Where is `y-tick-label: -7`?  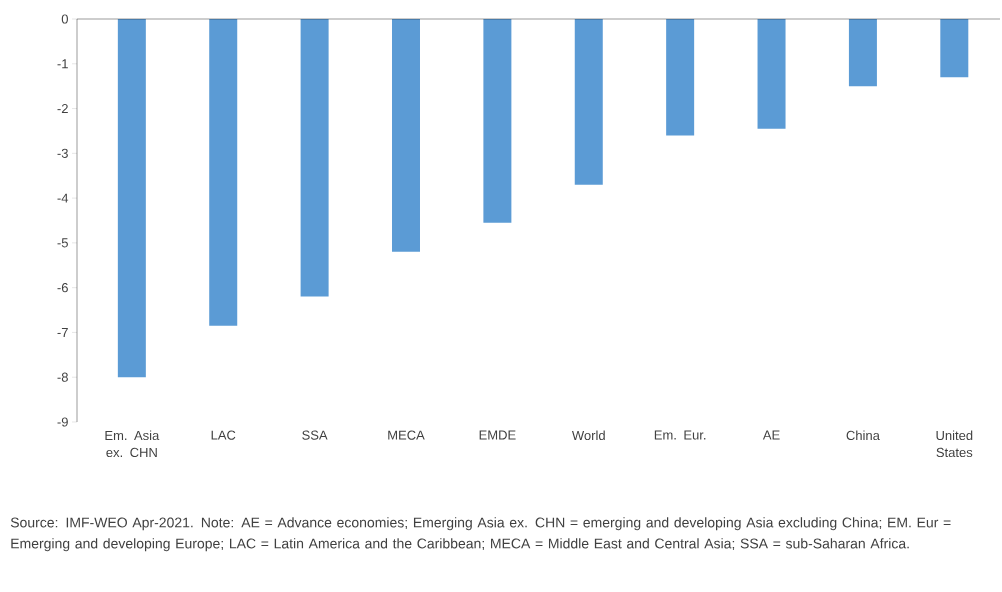 y-tick-label: -7 is located at coordinates (62, 332).